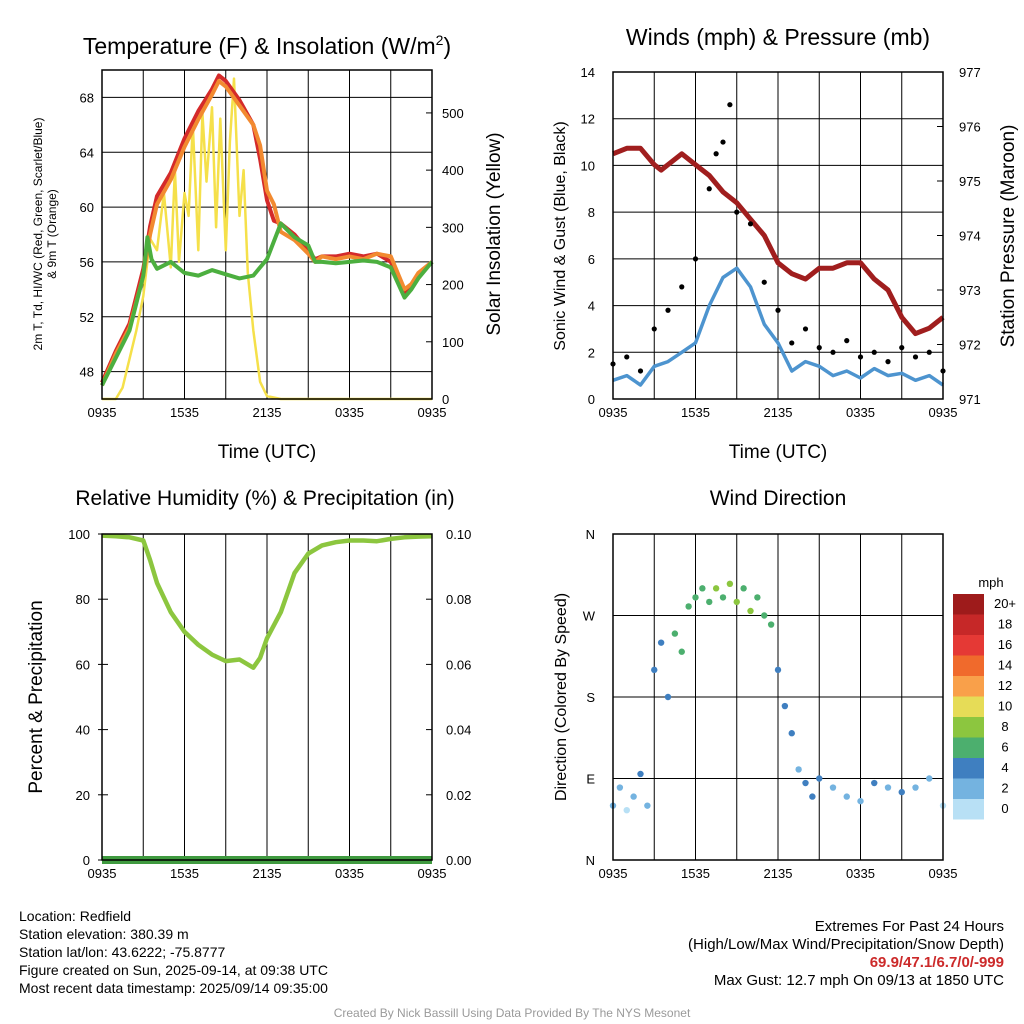 Image resolution: width=1024 pixels, height=1024 pixels. Describe the element at coordinates (1004, 747) in the screenshot. I see `legend-label: 6` at that location.